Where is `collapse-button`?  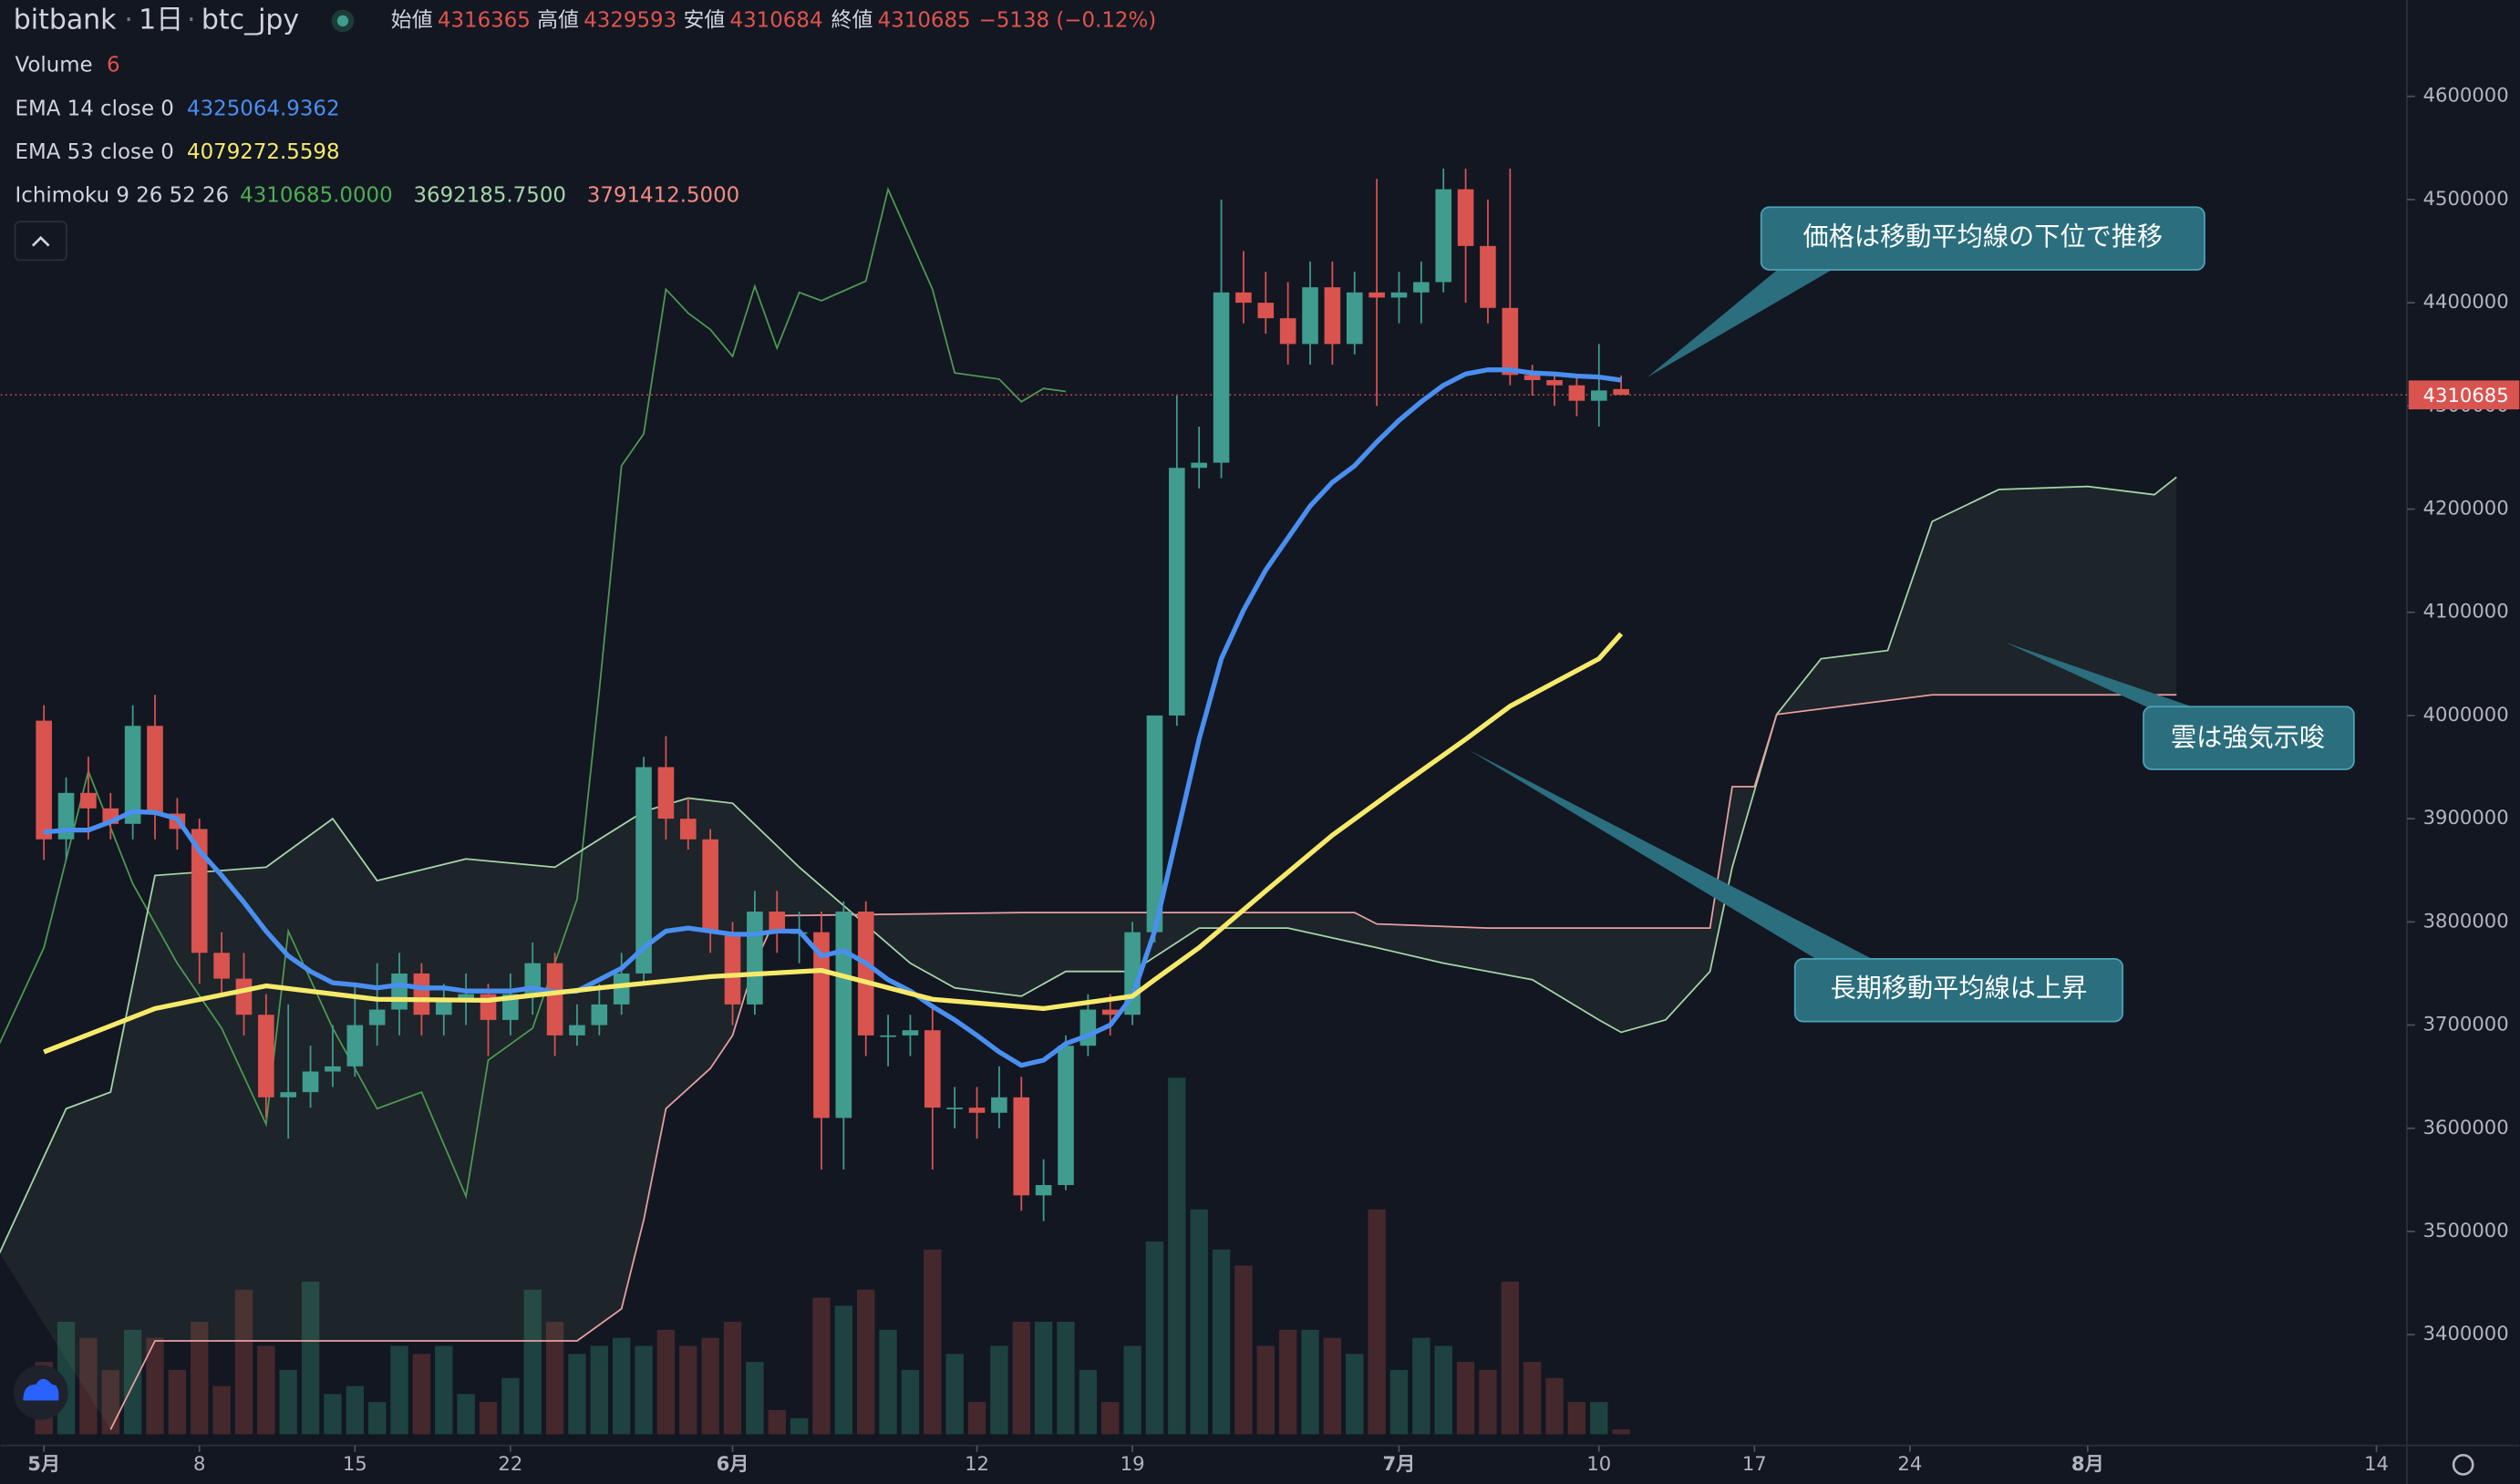 collapse-button is located at coordinates (41, 241).